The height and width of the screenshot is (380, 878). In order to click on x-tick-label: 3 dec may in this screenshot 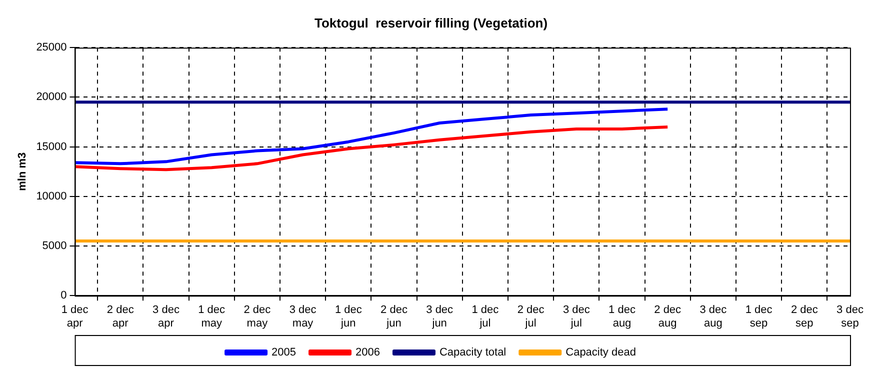, I will do `click(303, 317)`.